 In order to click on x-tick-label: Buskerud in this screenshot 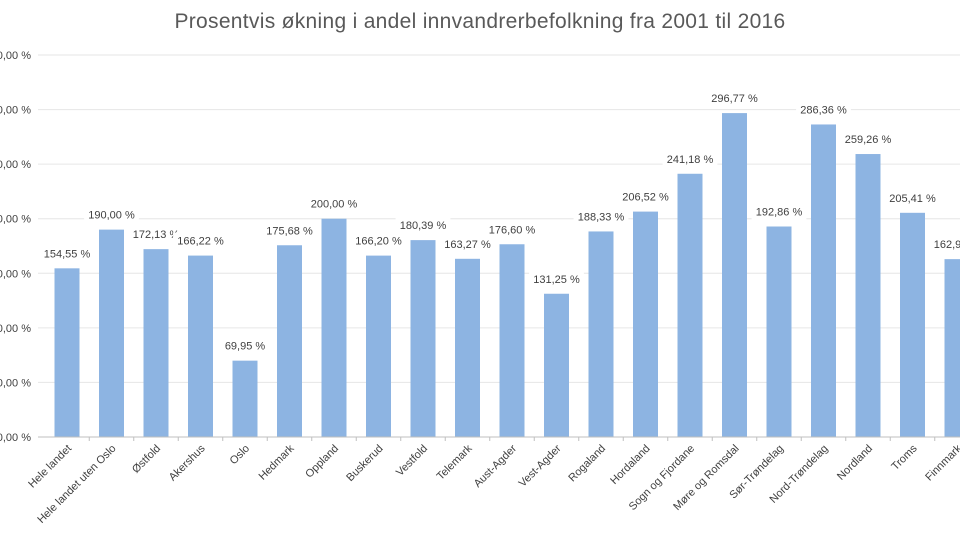, I will do `click(364, 463)`.